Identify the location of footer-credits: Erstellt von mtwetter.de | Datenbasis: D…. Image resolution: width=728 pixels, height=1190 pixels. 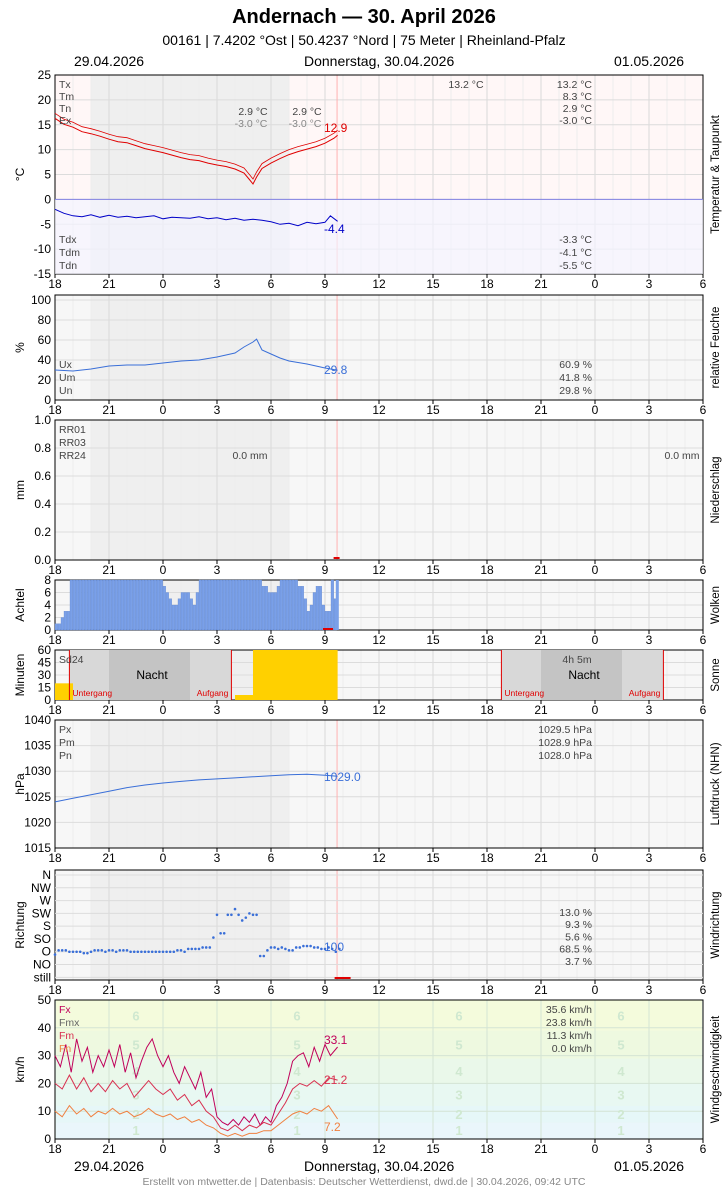
(364, 1182).